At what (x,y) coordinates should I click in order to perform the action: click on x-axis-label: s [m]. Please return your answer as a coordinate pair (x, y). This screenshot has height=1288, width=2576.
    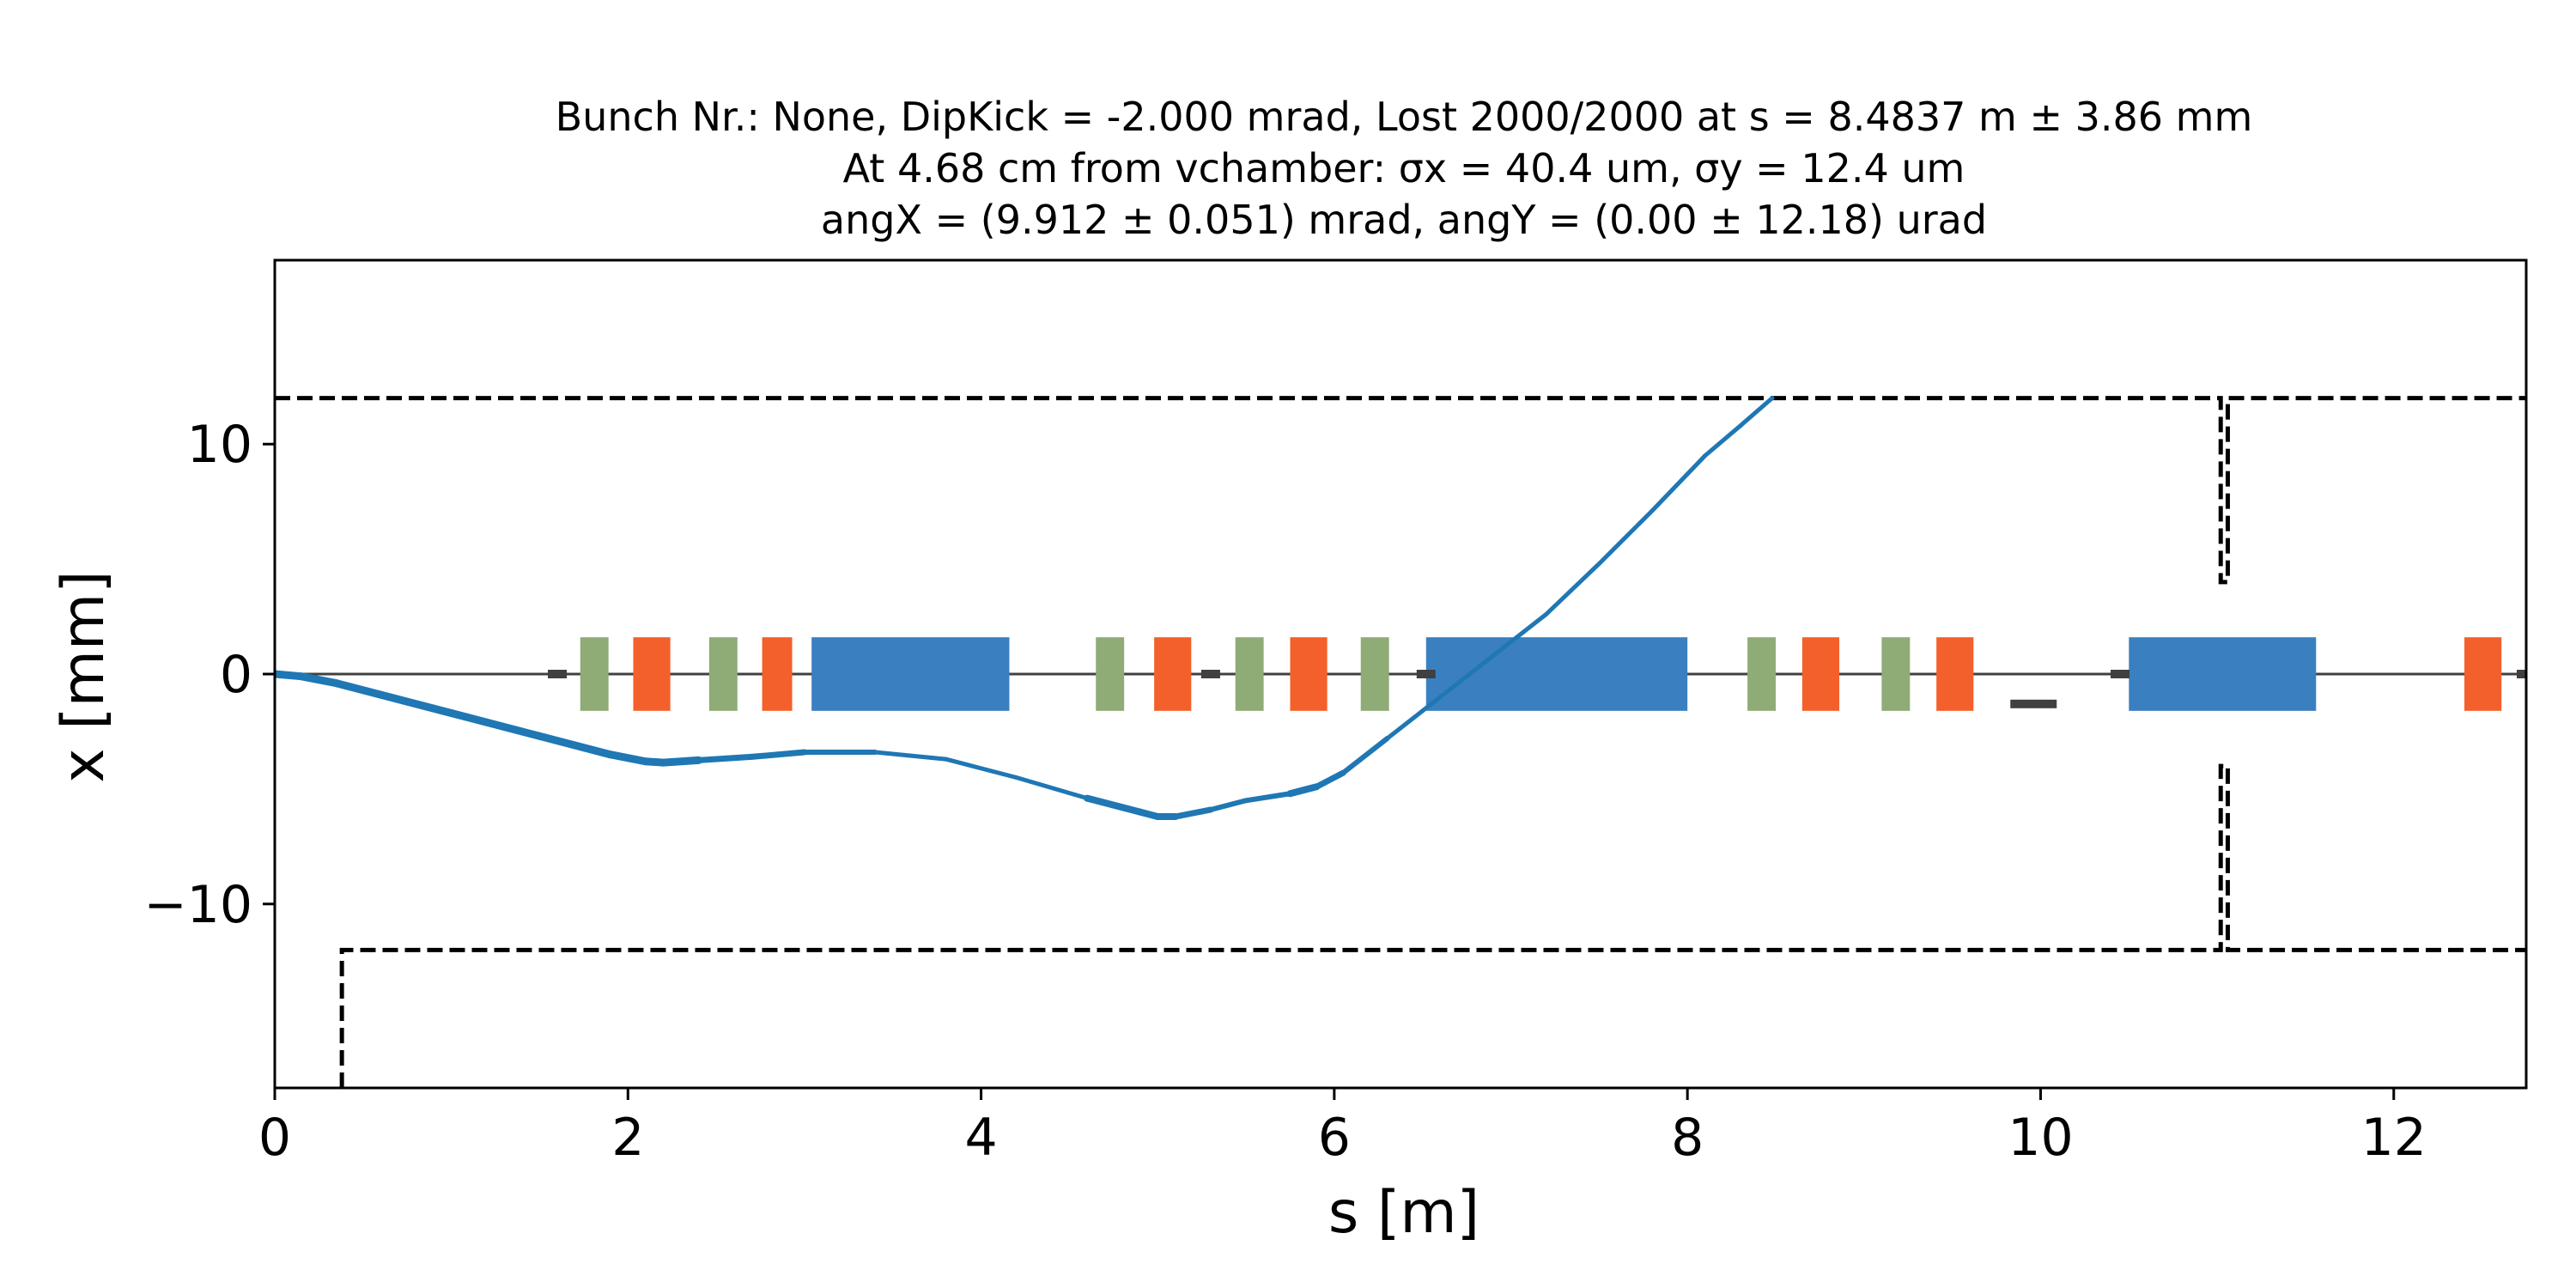
    Looking at the image, I should click on (1404, 1213).